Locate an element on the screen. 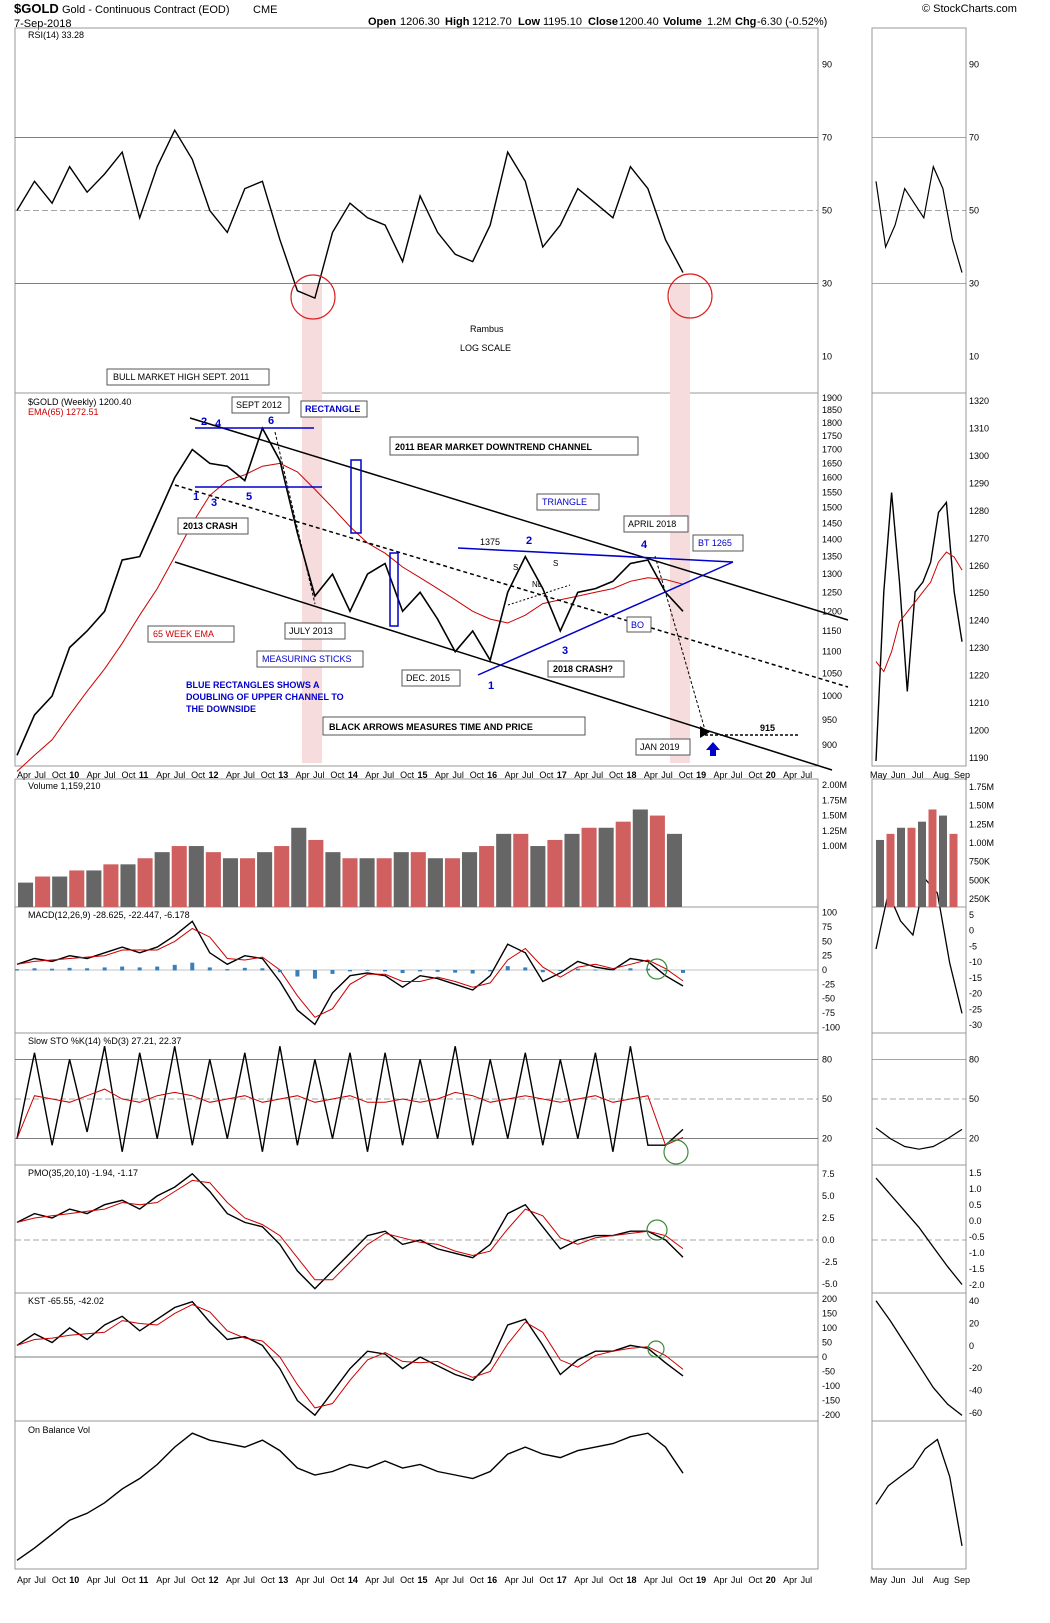 The width and height of the screenshot is (1050, 1623). price-y-right-tick: 1250 is located at coordinates (979, 593).